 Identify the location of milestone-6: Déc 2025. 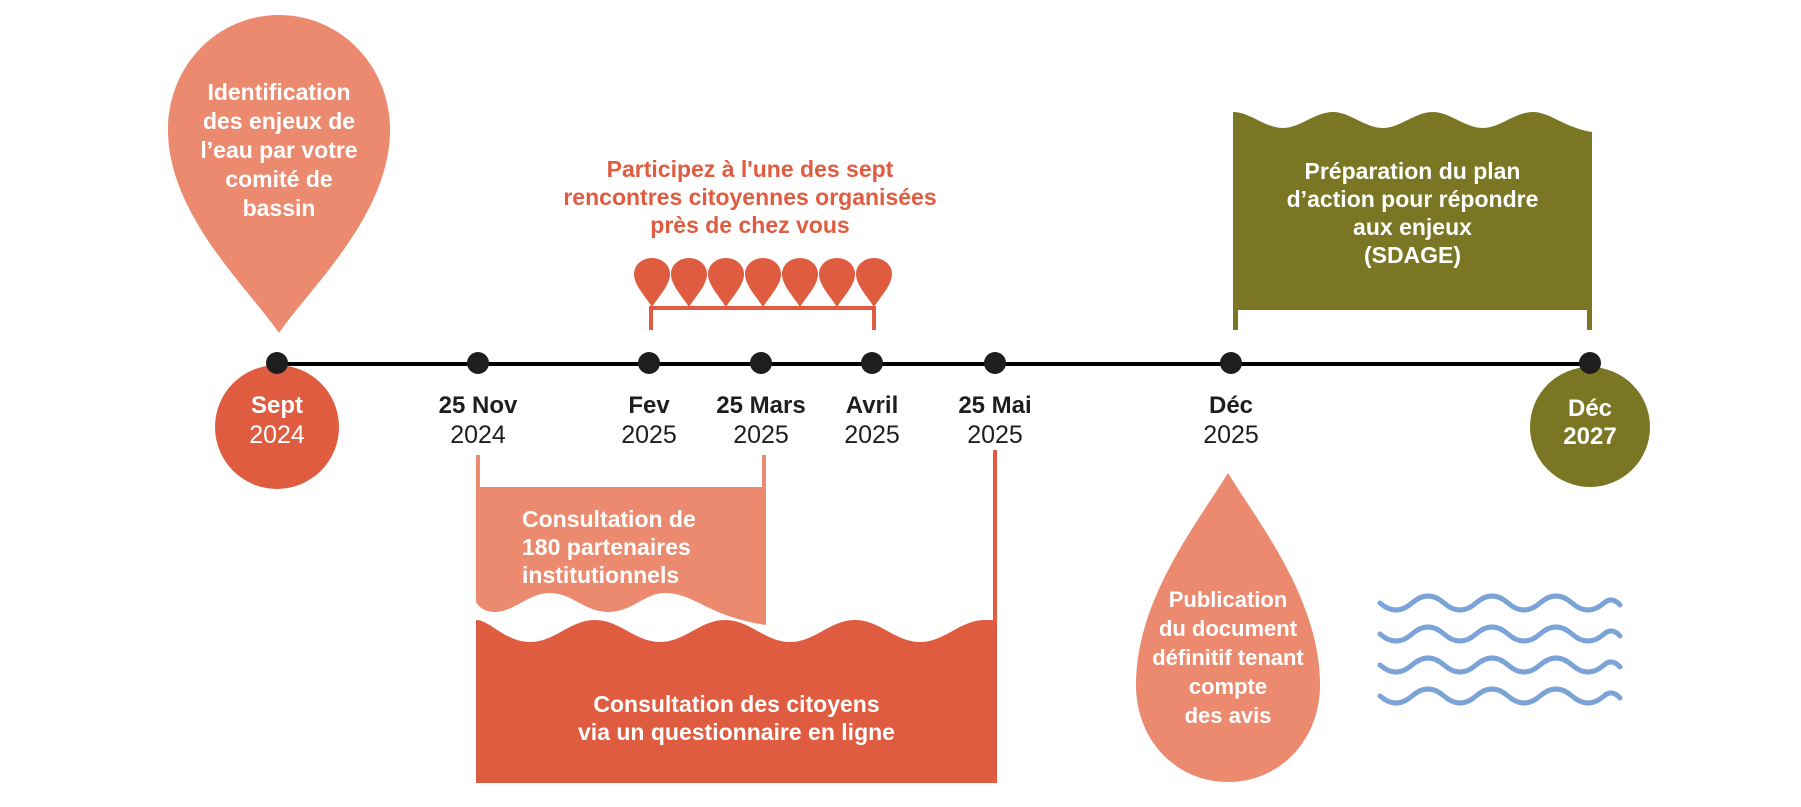
(1231, 421).